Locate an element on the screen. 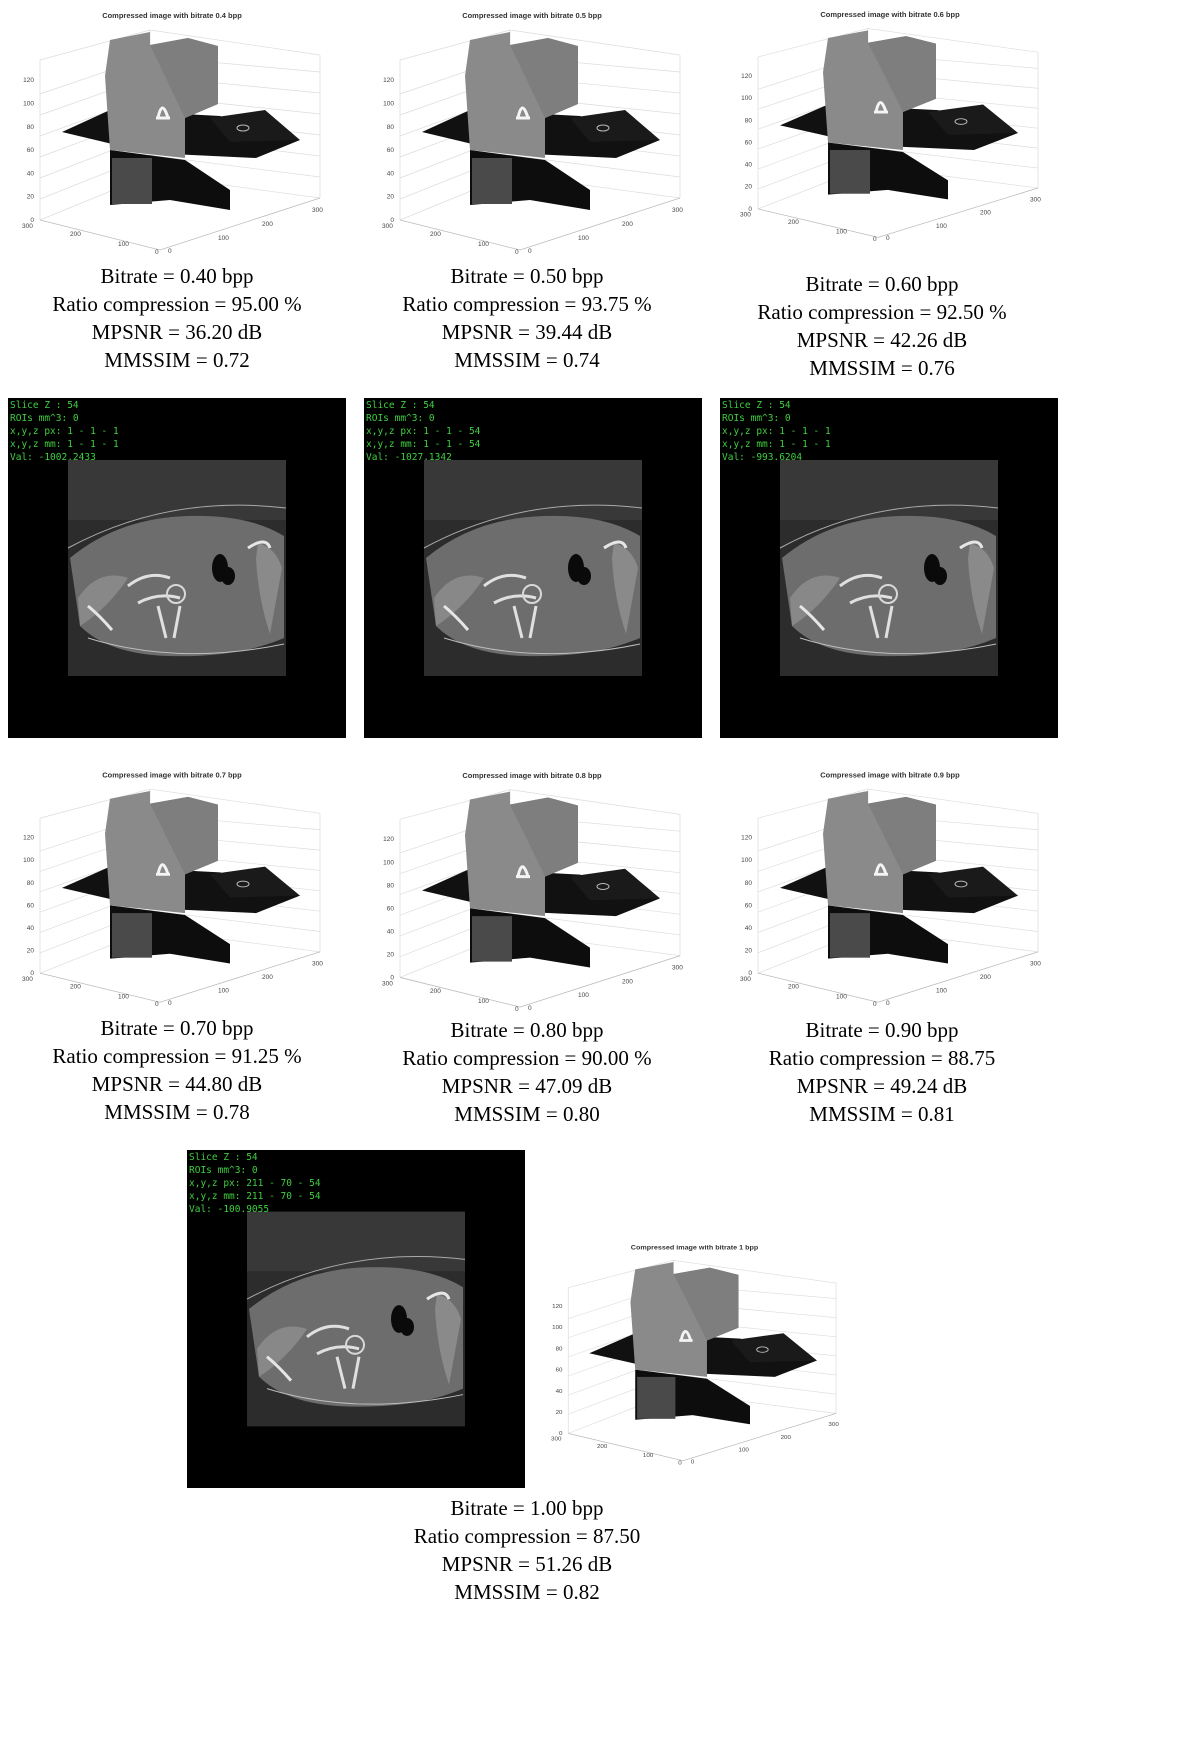  caption-mpsnr: MPSNR = 49.24 dB is located at coordinates (882, 1086).